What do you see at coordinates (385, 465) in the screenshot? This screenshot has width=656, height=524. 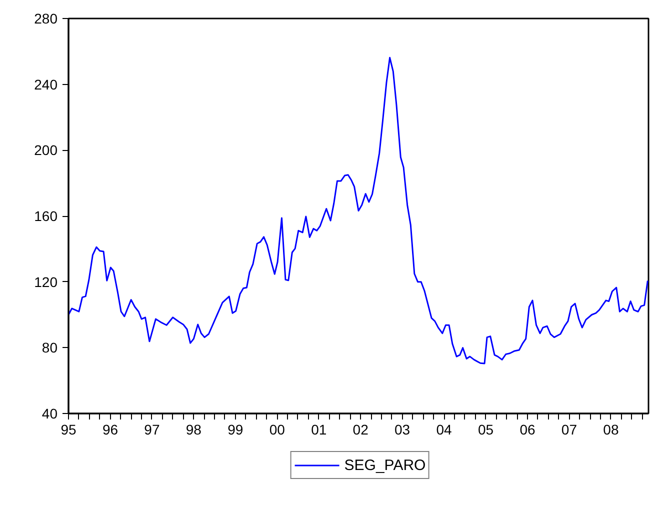 I see `legend-label: SEG_PARO` at bounding box center [385, 465].